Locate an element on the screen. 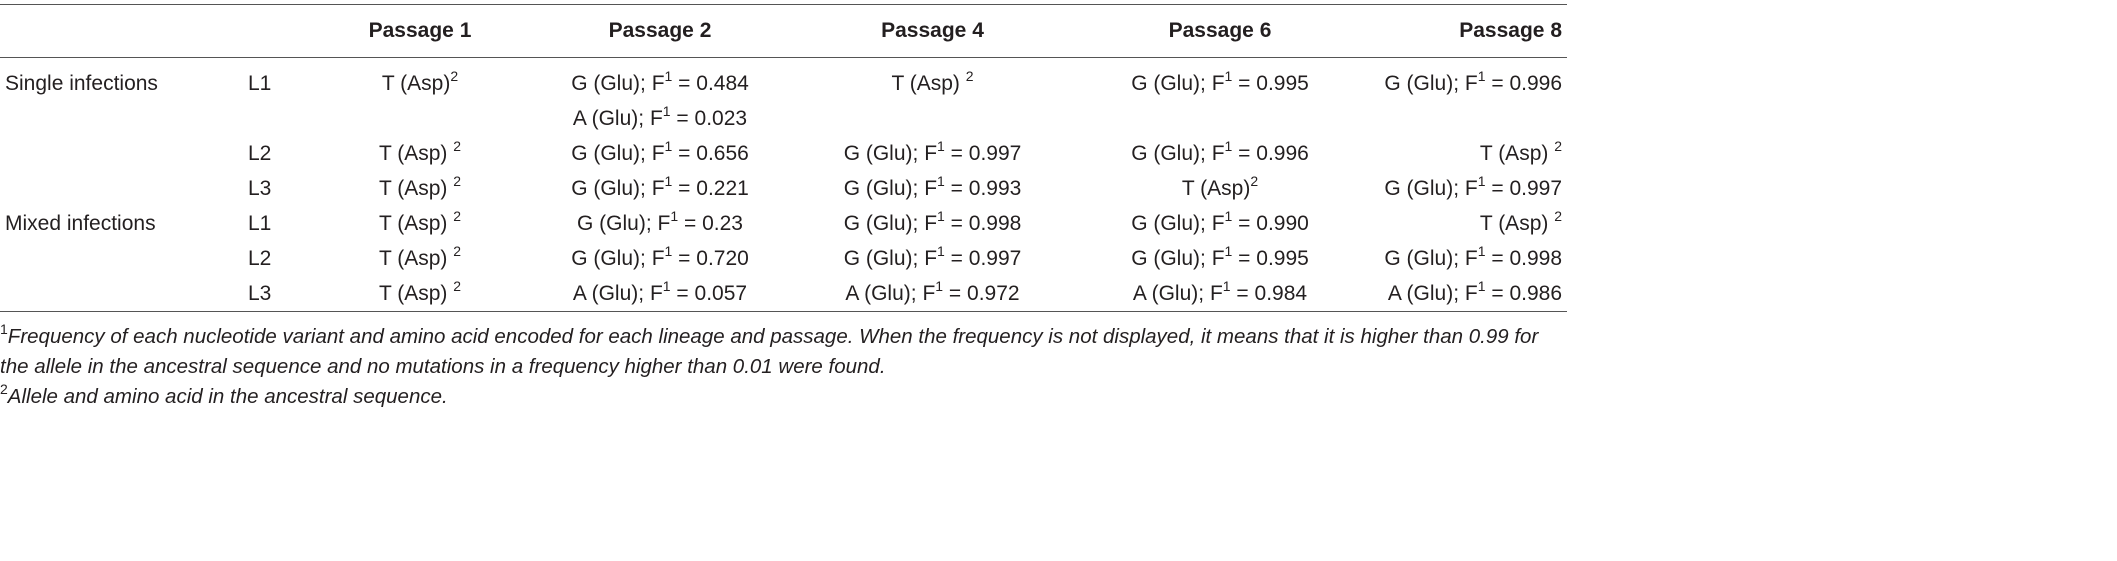 The width and height of the screenshot is (2117, 561). text: = 0.23 is located at coordinates (710, 223).